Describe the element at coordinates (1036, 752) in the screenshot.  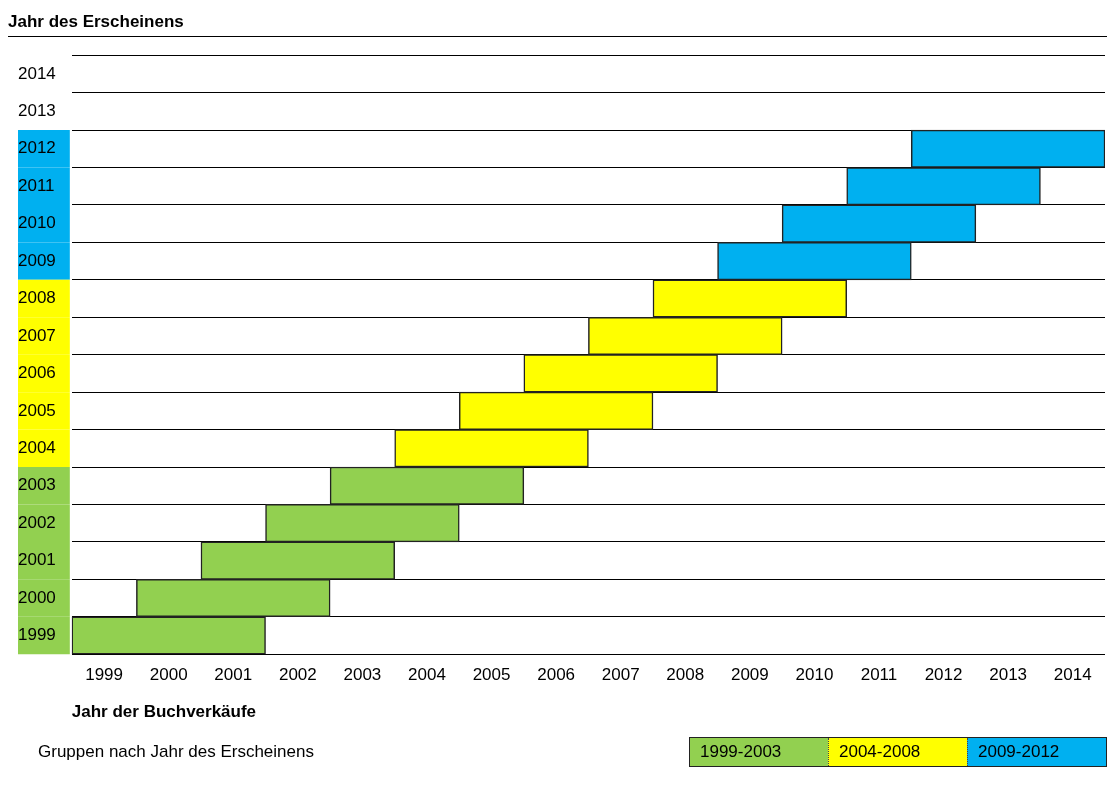
I see `text: 2009-2012` at that location.